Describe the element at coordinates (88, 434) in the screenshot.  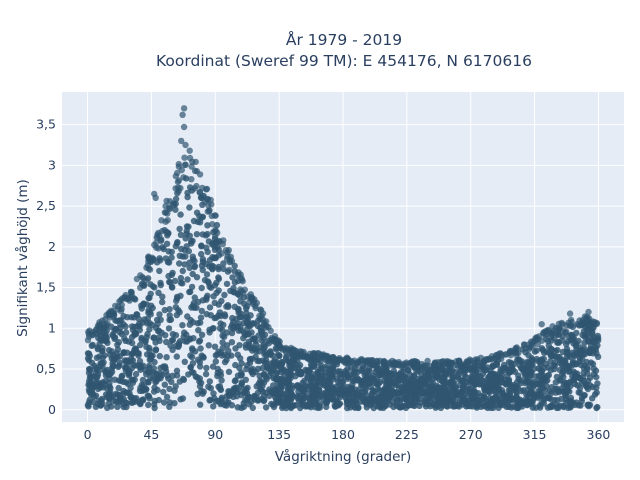
I see `x-tick-label: 0` at that location.